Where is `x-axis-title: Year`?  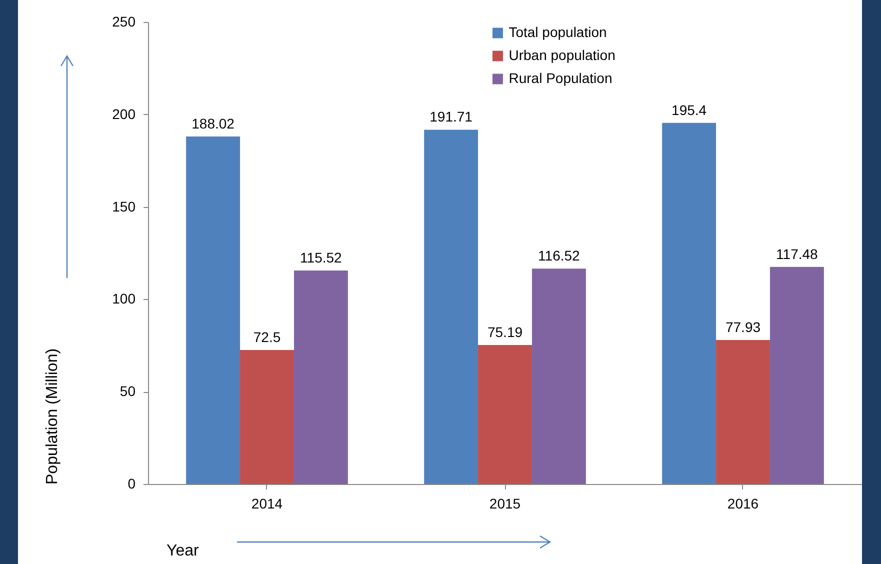 x-axis-title: Year is located at coordinates (183, 551).